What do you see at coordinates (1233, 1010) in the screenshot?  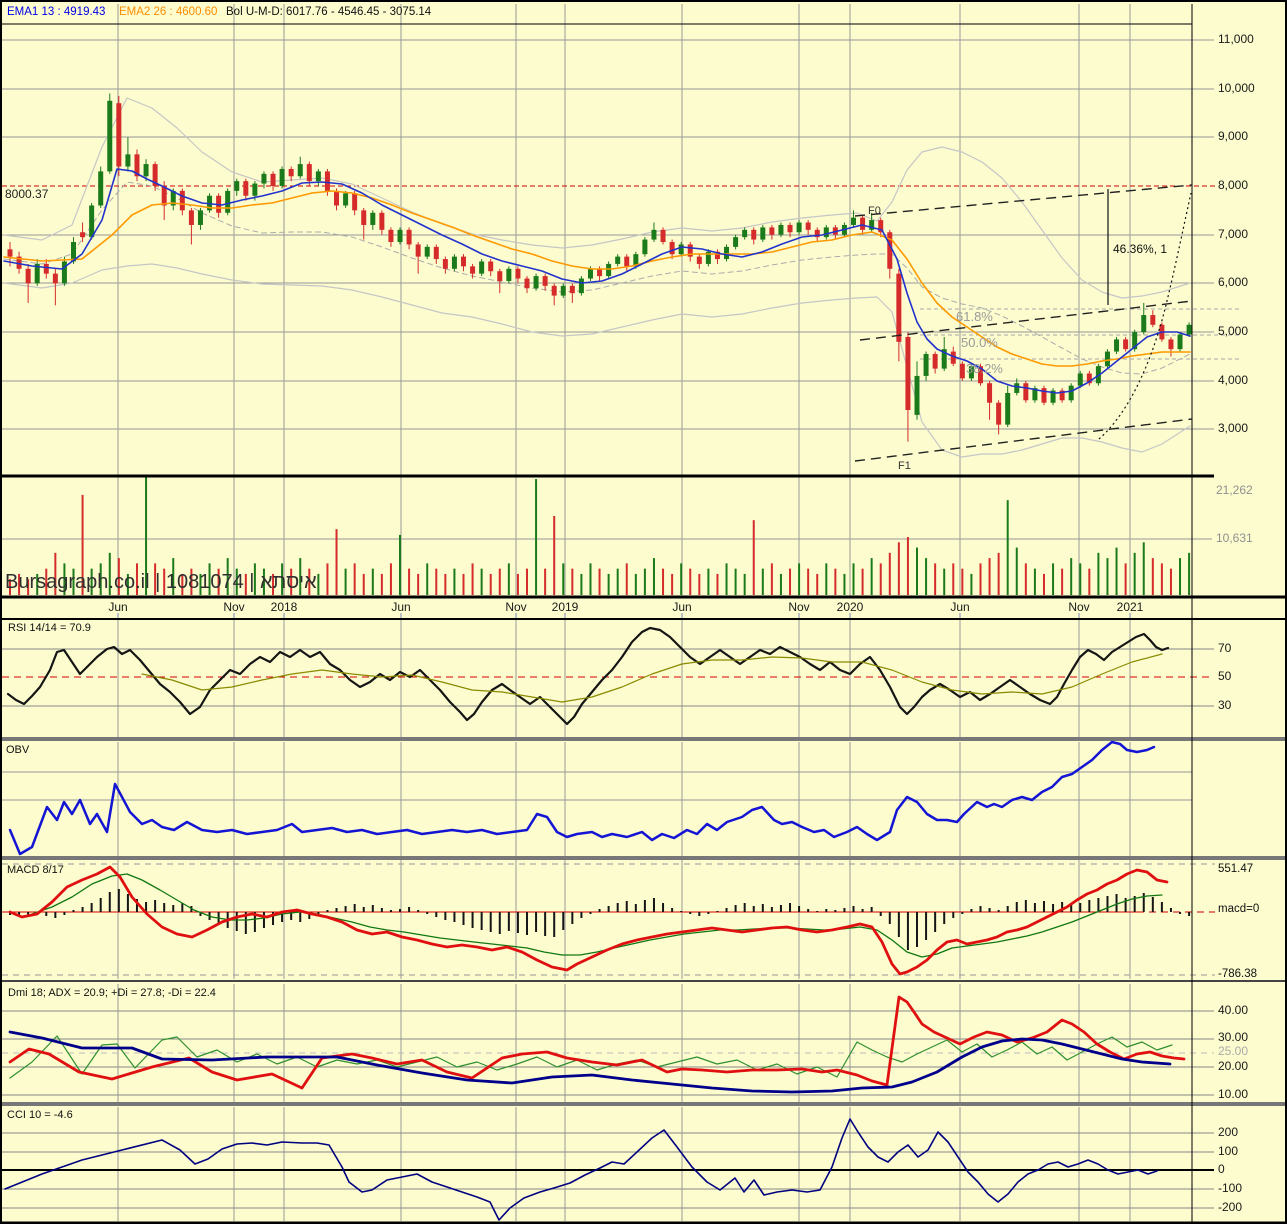 I see `axis-tick-label: 40.00` at bounding box center [1233, 1010].